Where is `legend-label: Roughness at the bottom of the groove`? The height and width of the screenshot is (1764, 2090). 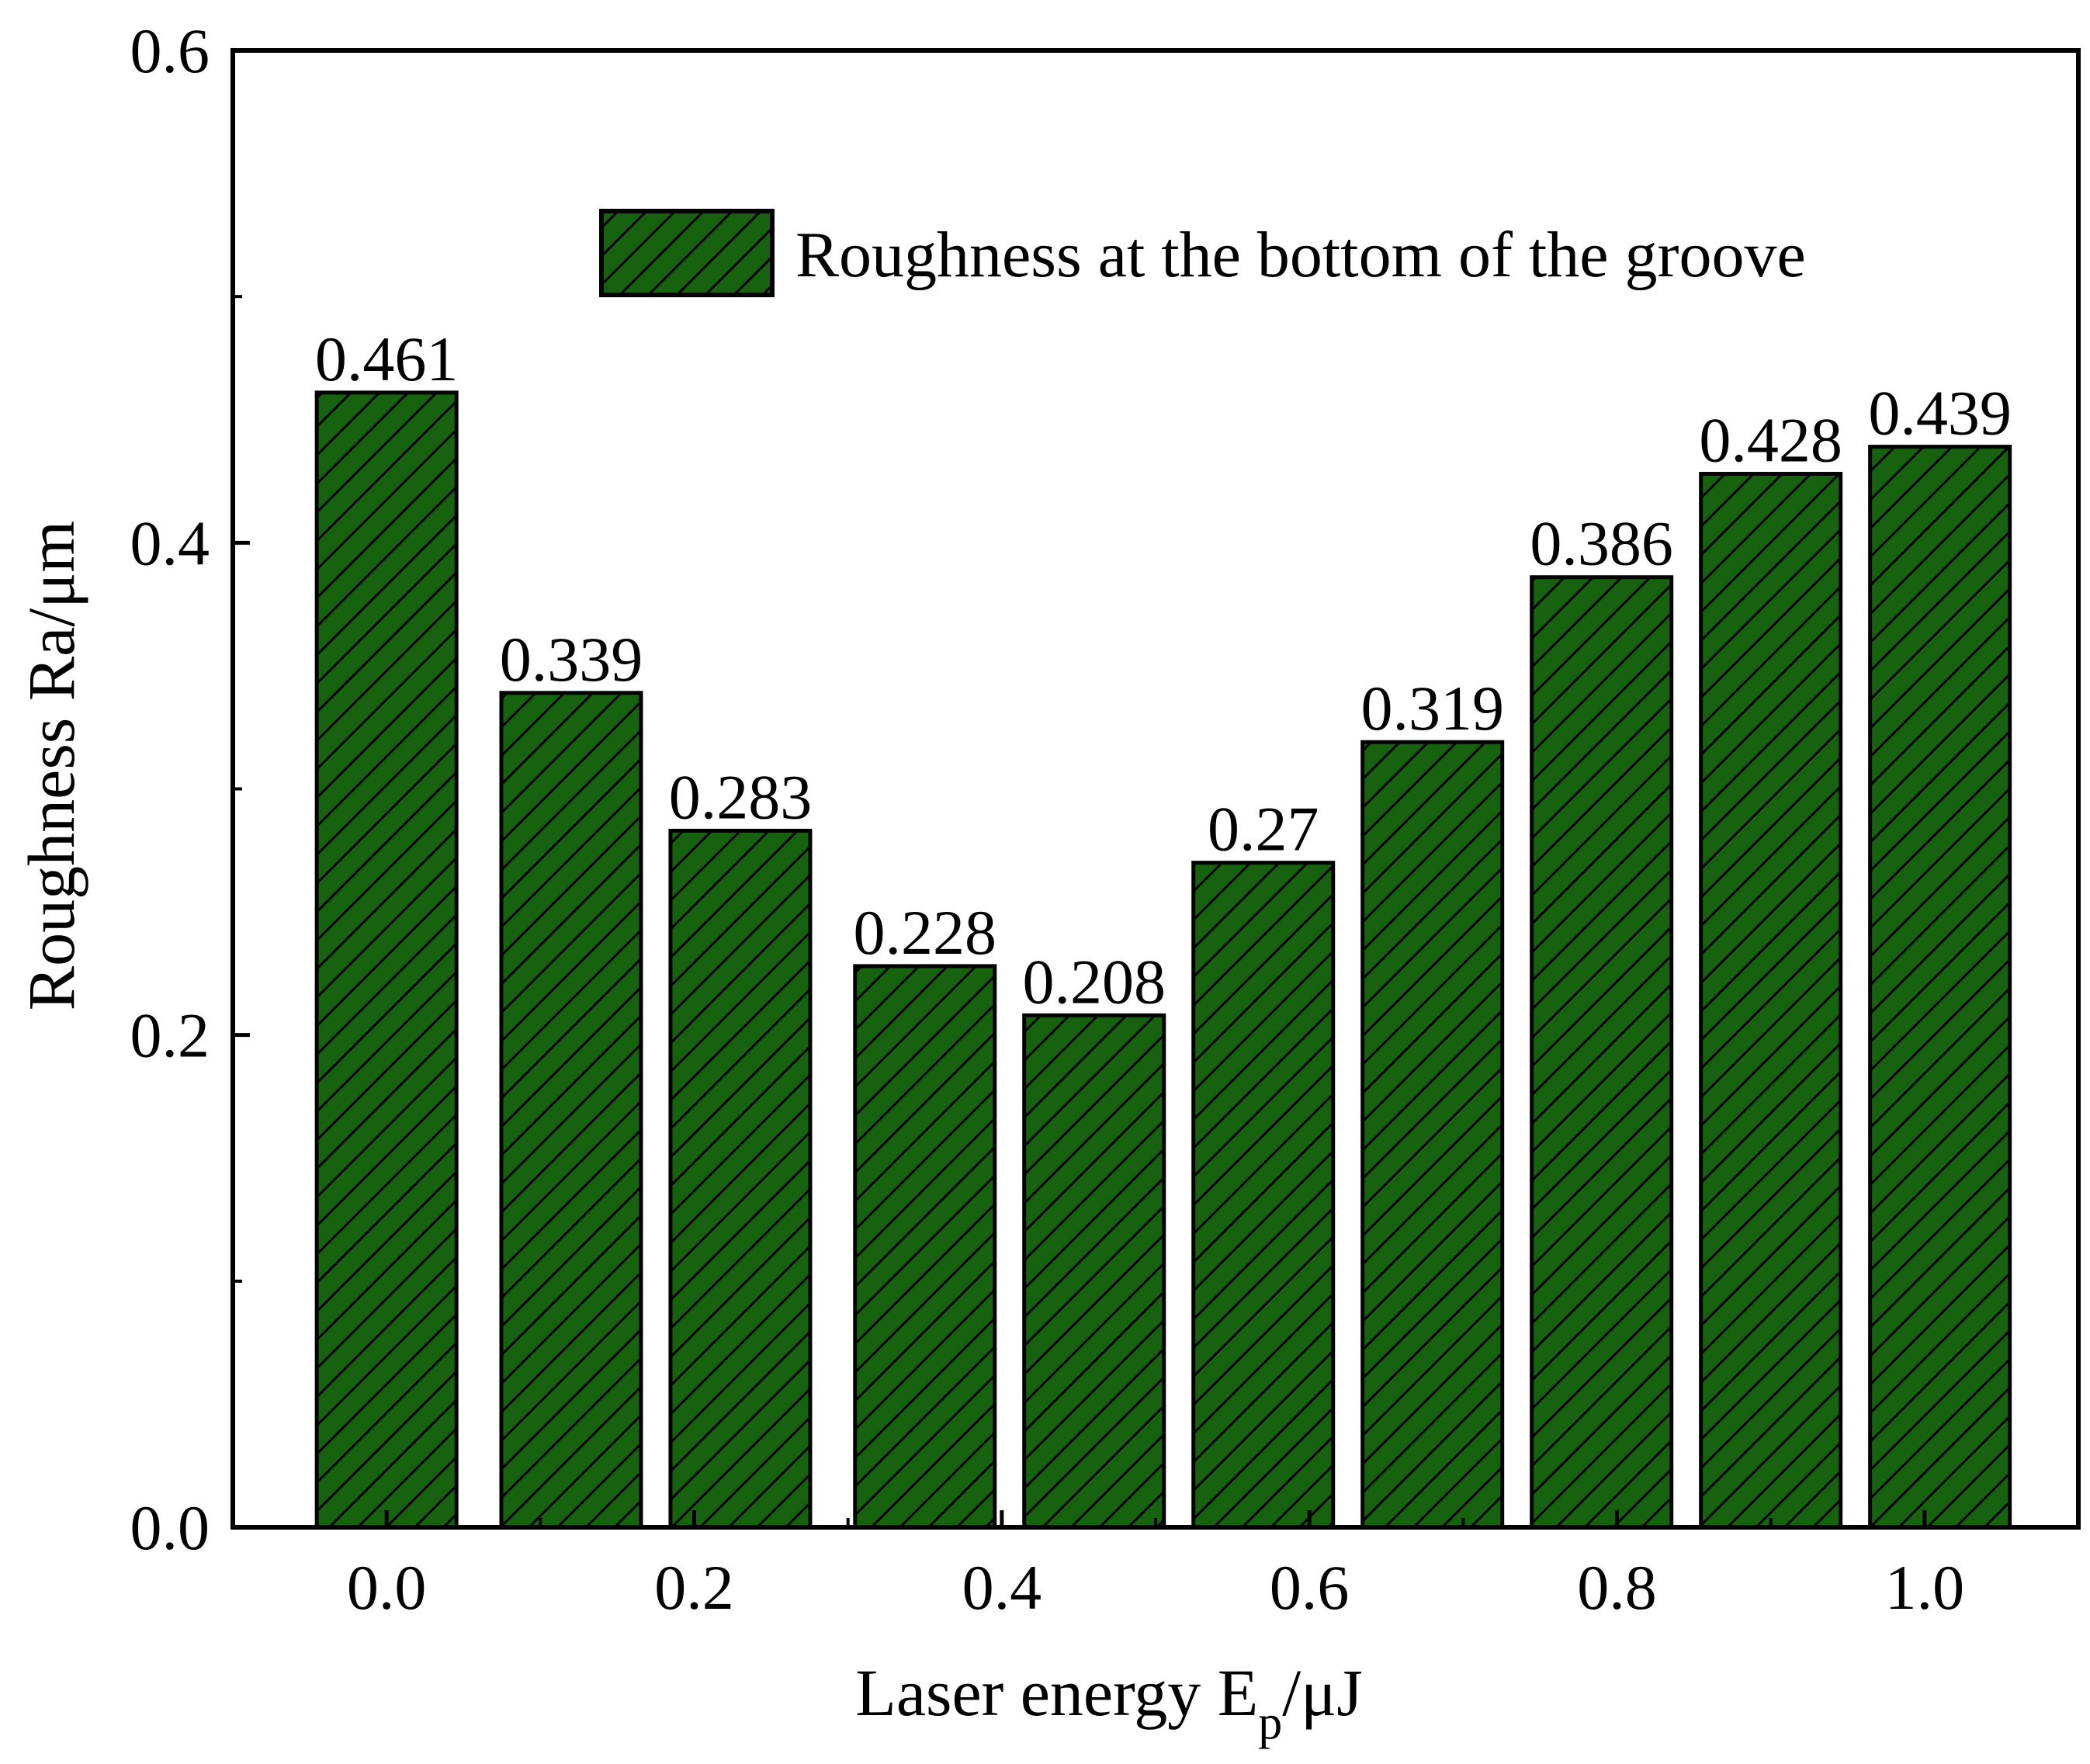 legend-label: Roughness at the bottom of the groove is located at coordinates (1300, 255).